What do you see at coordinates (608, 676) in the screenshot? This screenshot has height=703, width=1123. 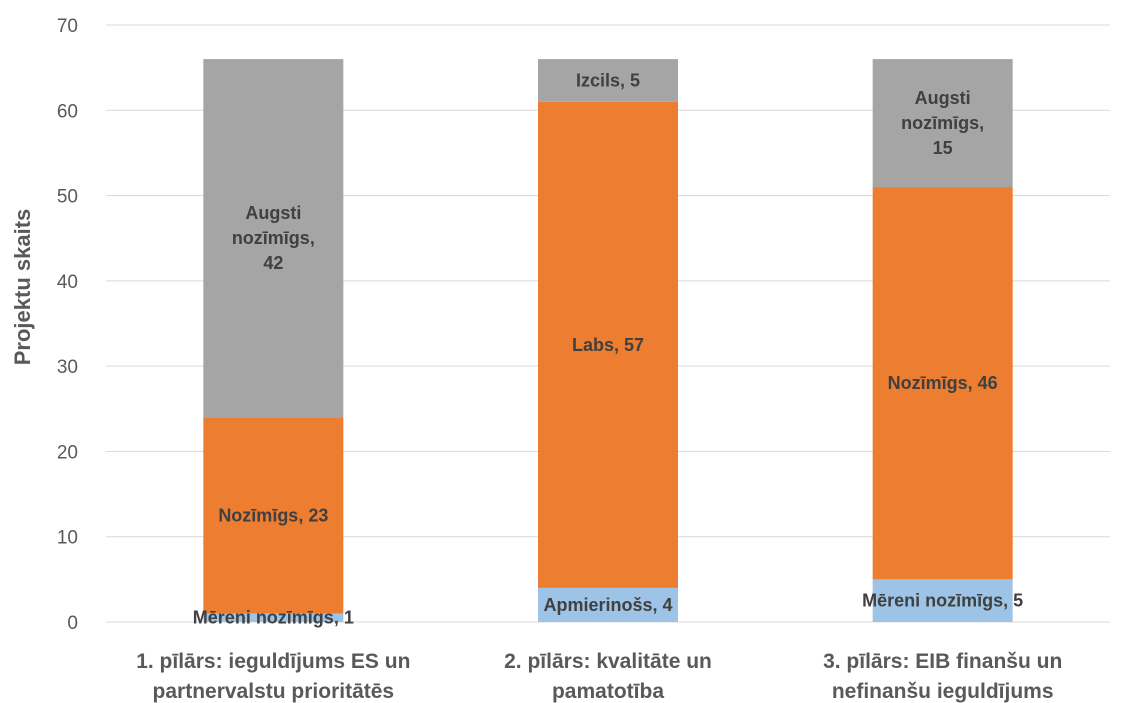 I see `x-category-label: 2. pīlārs: kvalitāte un pamatotība` at bounding box center [608, 676].